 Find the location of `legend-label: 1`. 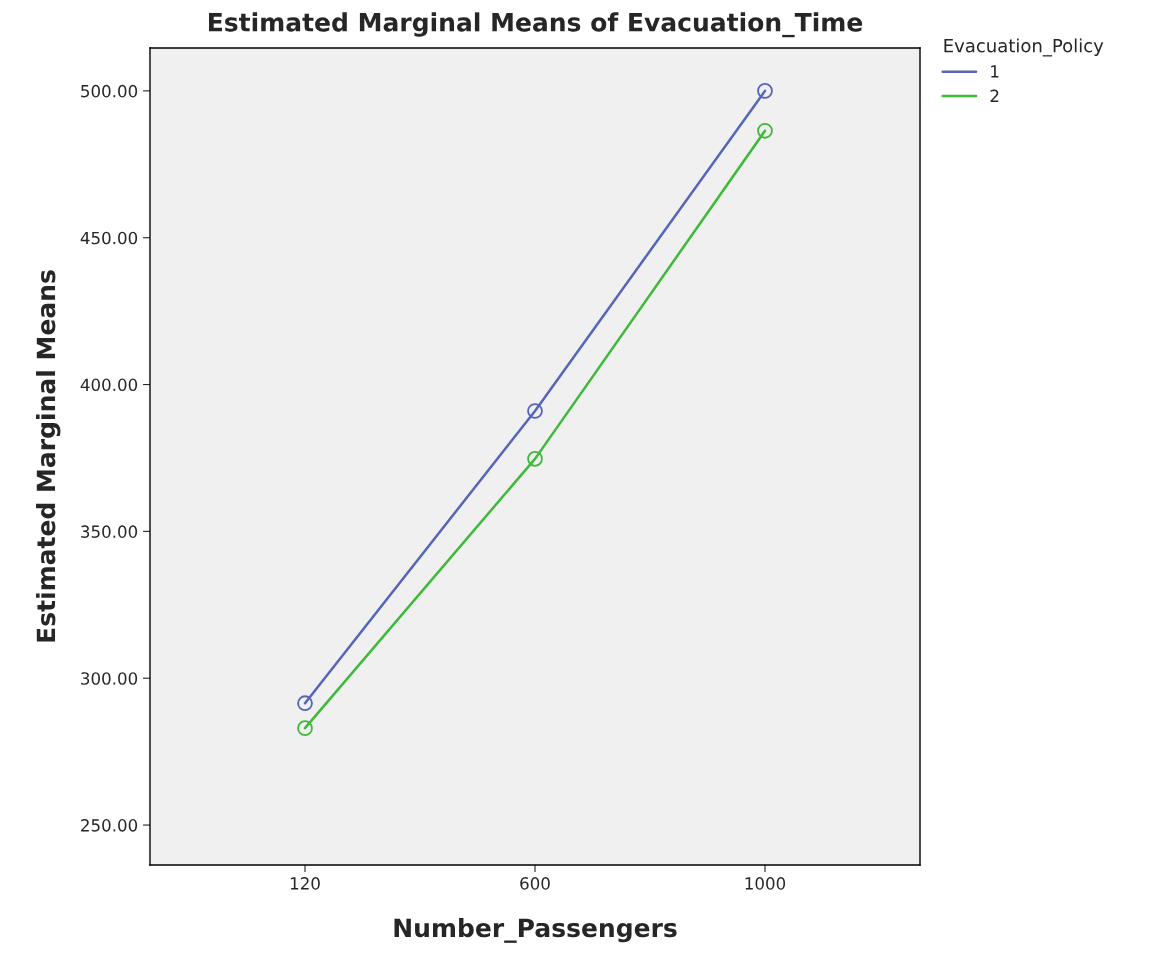

legend-label: 1 is located at coordinates (995, 71).